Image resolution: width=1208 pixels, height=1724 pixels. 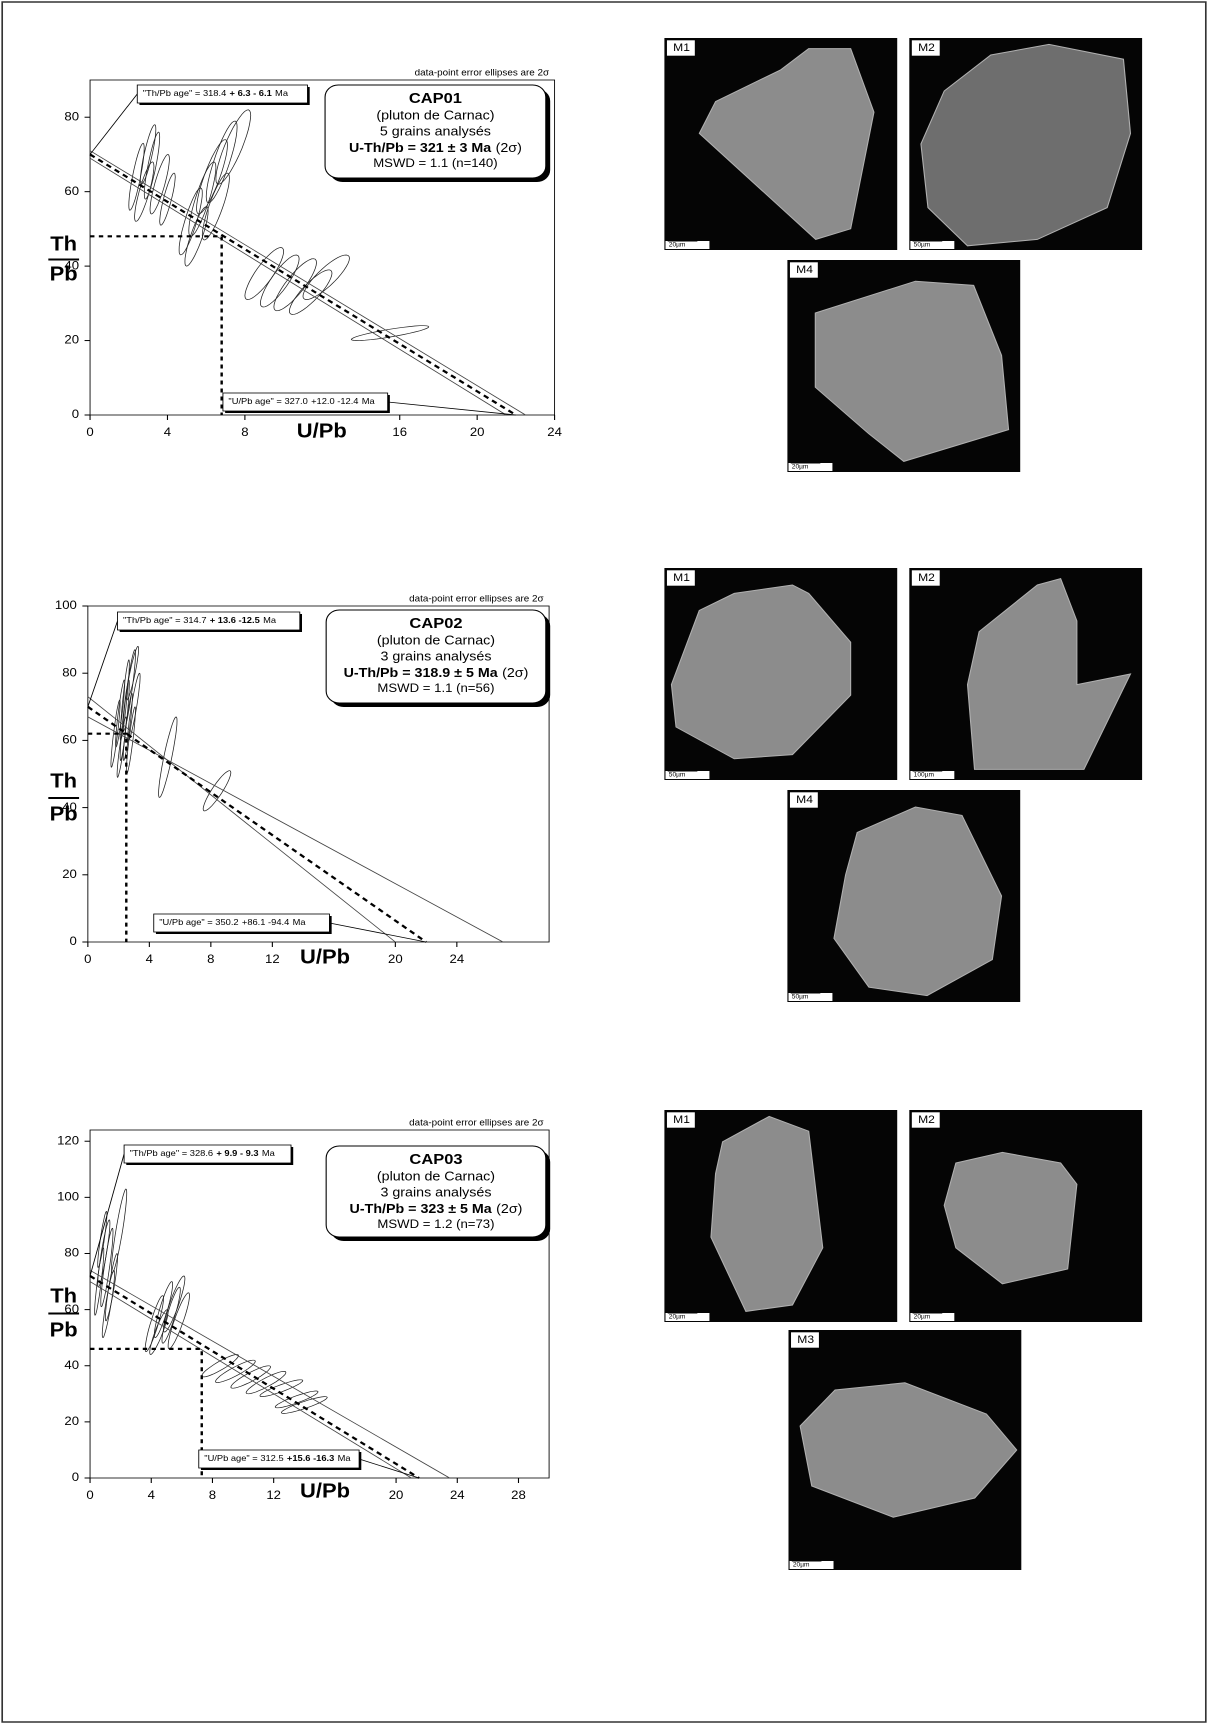 I want to click on age-error: +86.1 -94.4, so click(x=265, y=923).